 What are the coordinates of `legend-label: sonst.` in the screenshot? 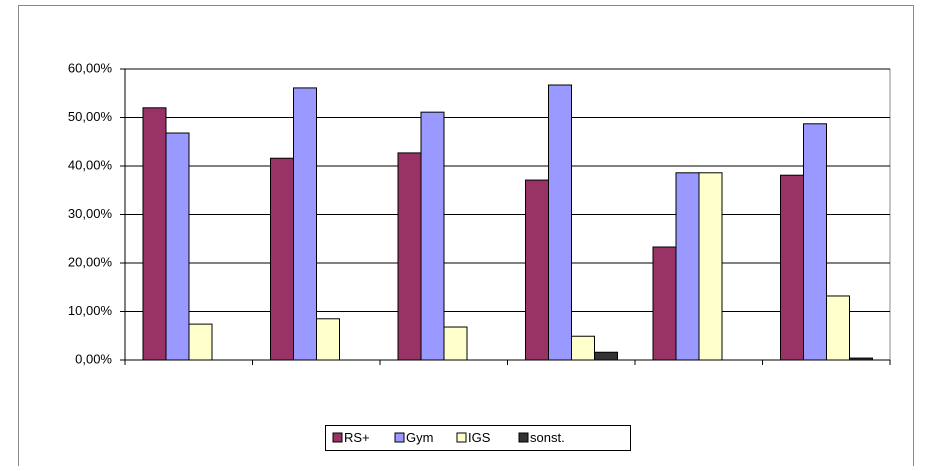 It's located at (547, 437).